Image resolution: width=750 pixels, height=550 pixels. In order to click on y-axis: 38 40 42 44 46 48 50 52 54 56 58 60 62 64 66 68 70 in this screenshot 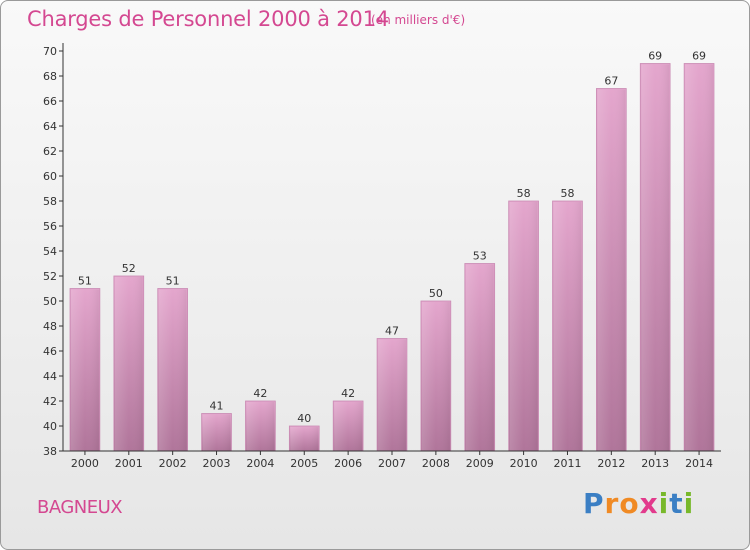, I will do `click(53, 250)`.